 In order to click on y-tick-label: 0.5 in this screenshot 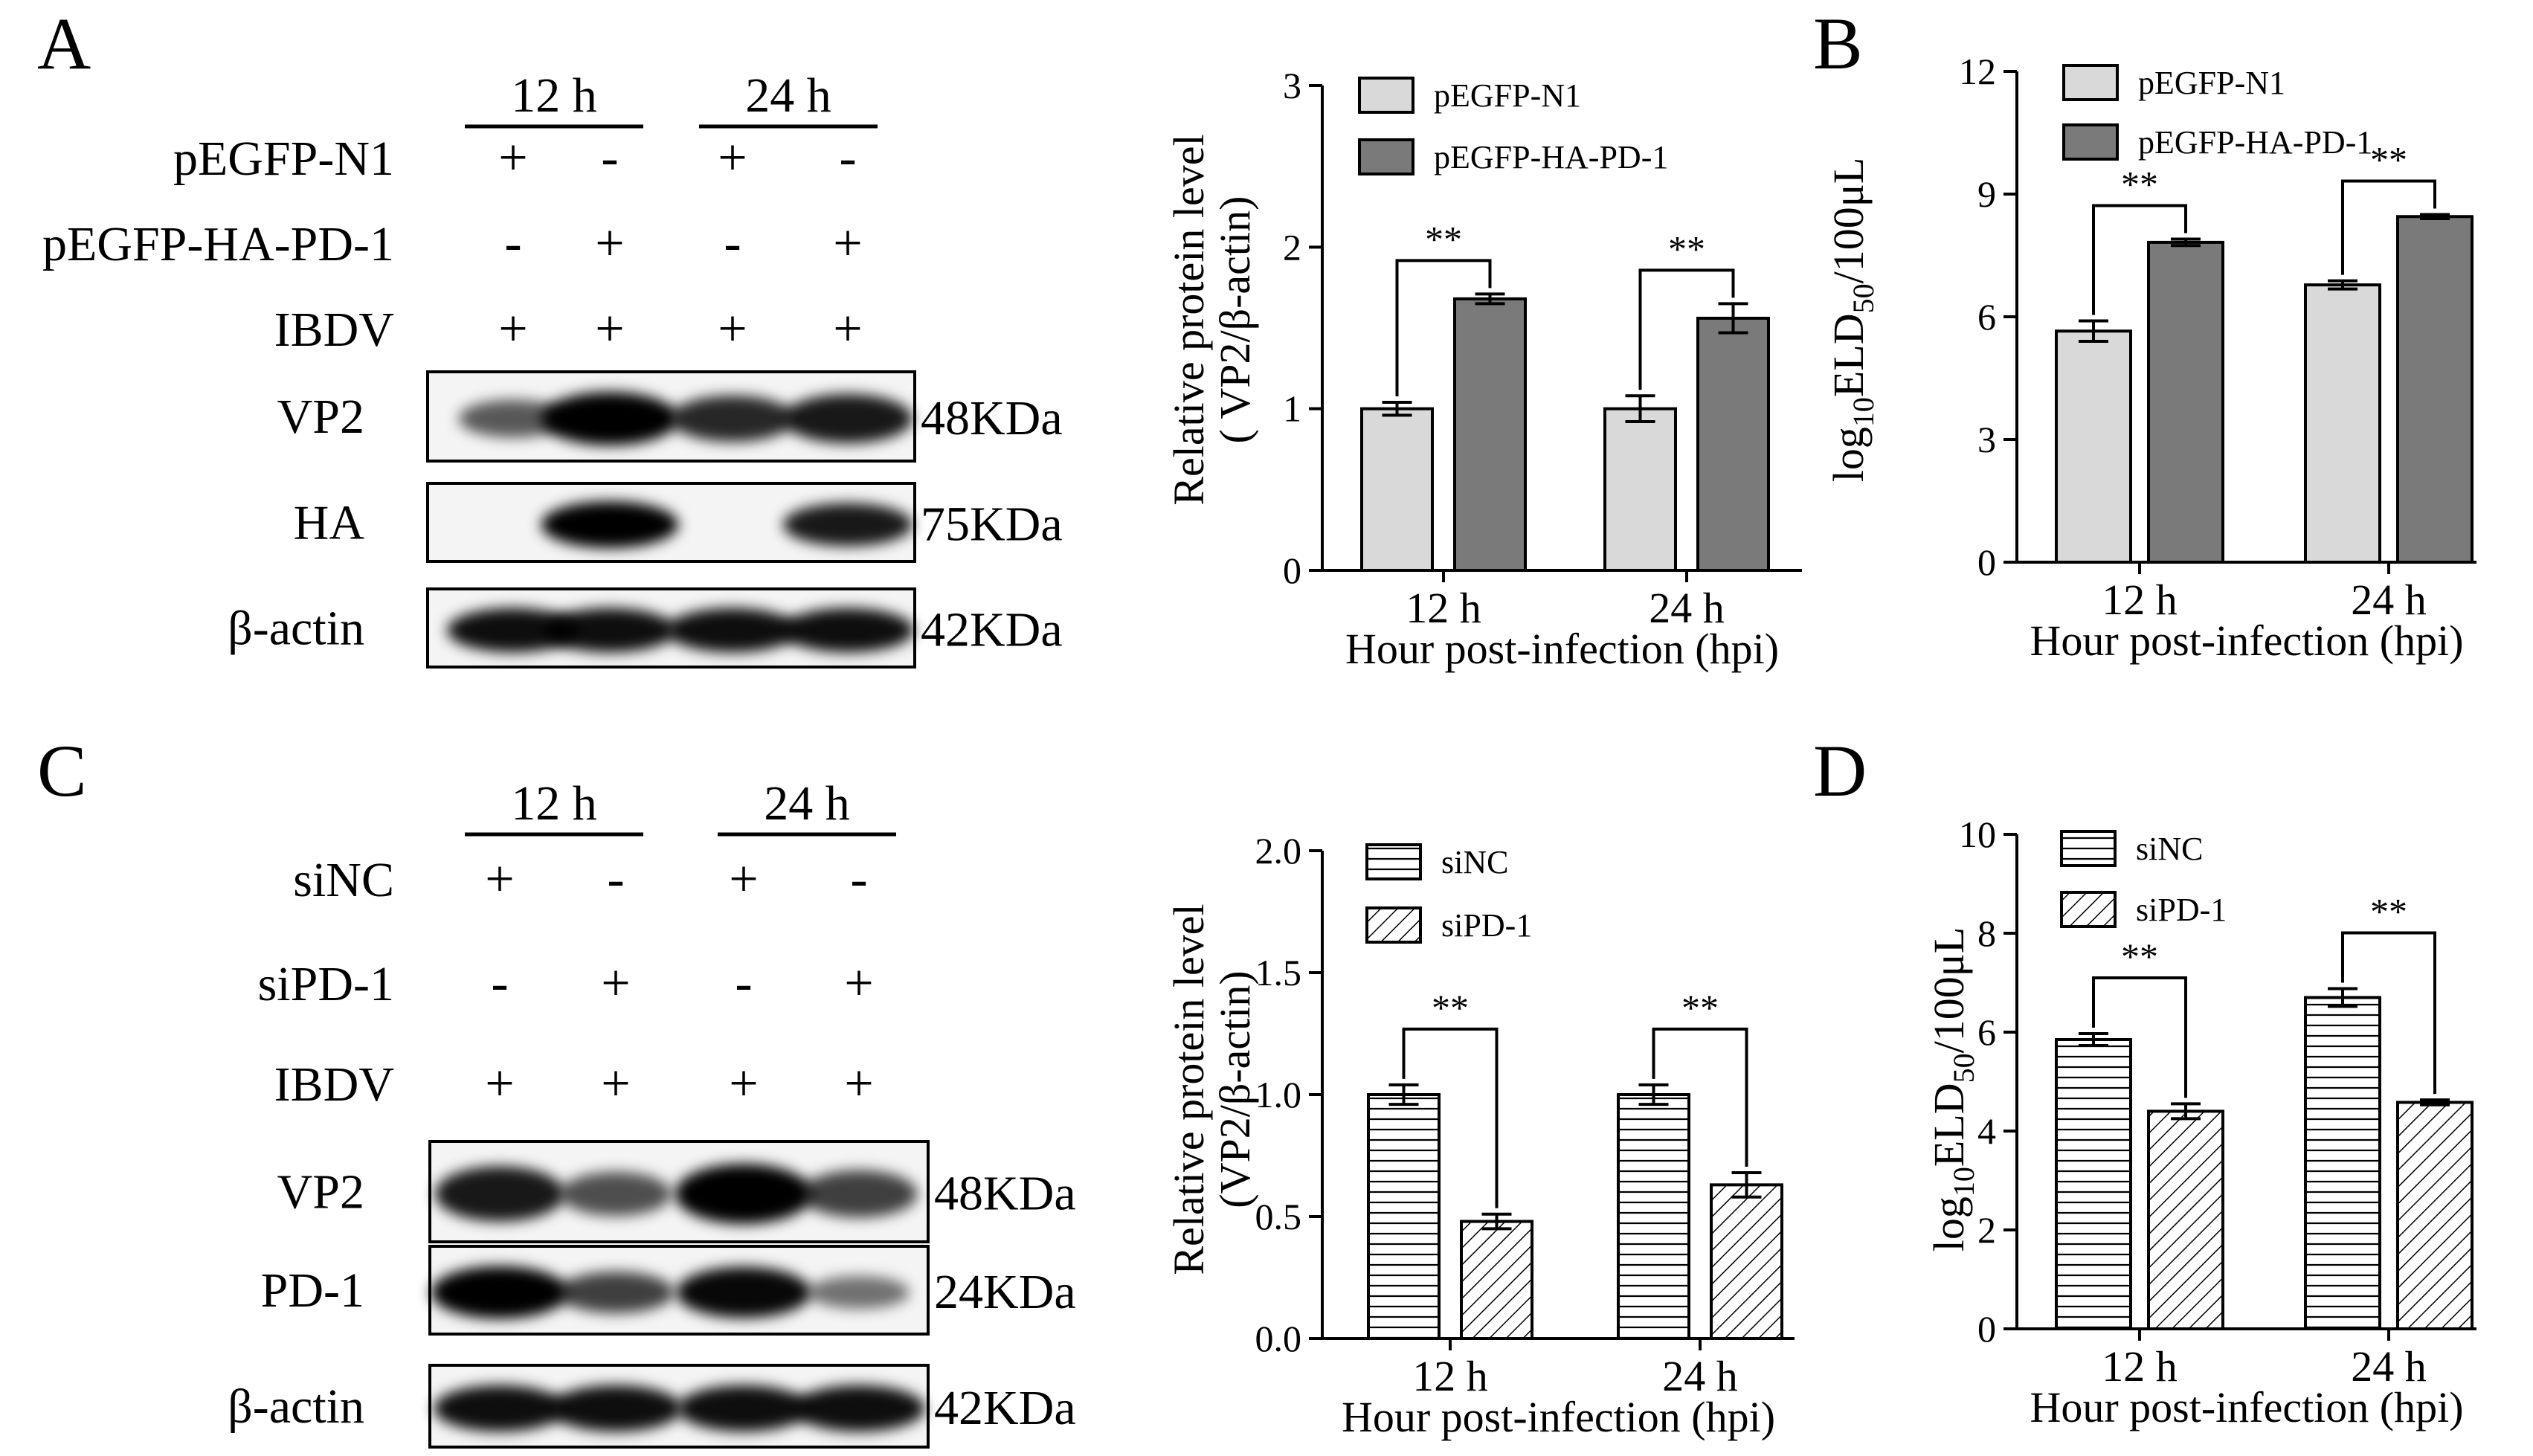, I will do `click(1278, 1217)`.